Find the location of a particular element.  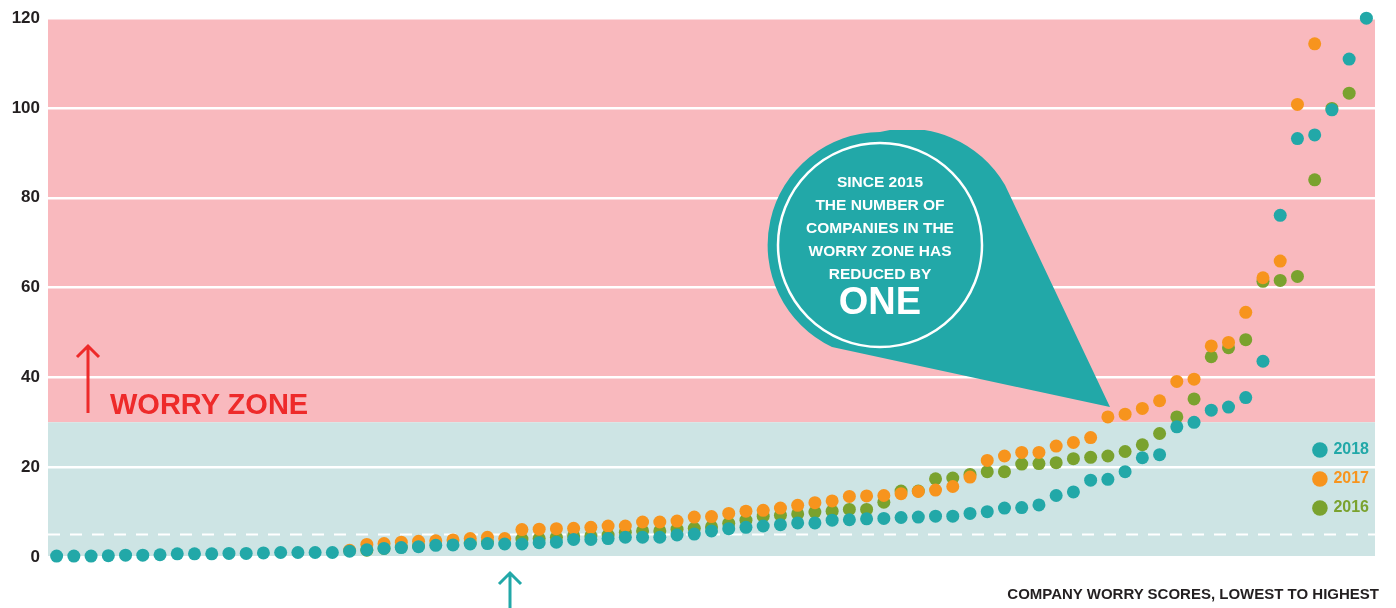

band-label: WORRY ZONE is located at coordinates (209, 404).